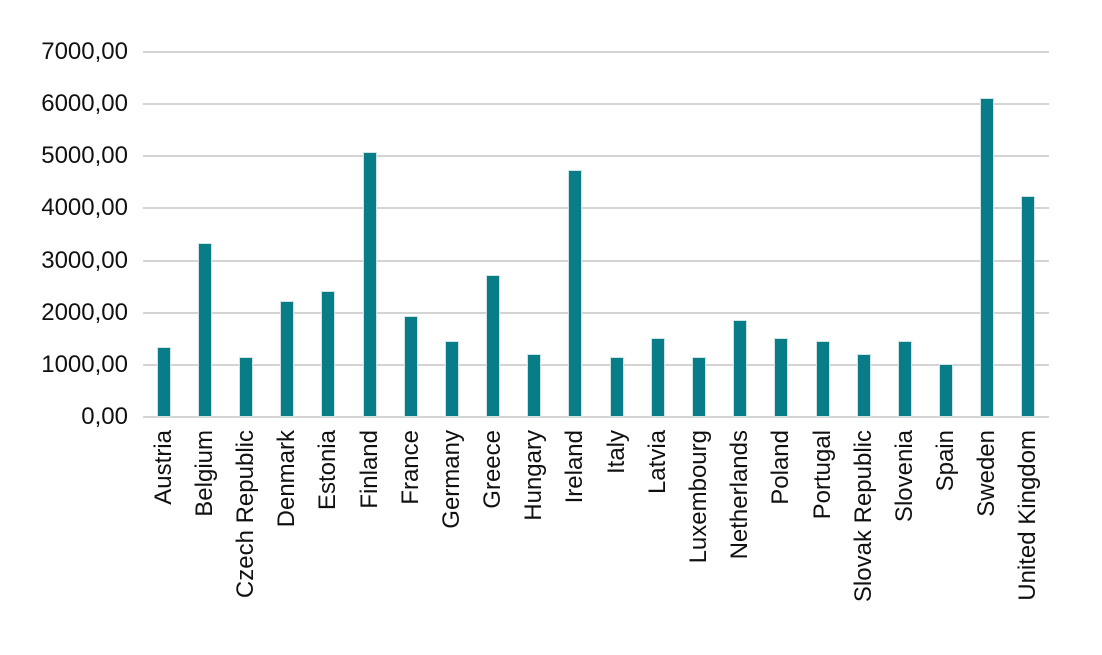 The width and height of the screenshot is (1102, 655). I want to click on bar-spain, so click(946, 390).